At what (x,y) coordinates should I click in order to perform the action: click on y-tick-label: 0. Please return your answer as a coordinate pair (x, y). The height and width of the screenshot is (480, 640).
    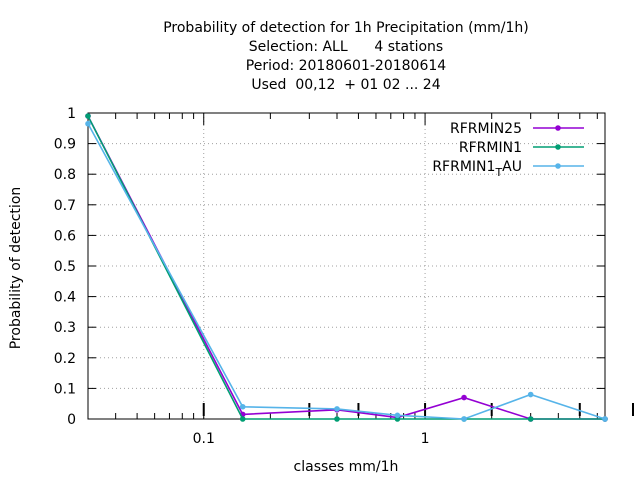
    Looking at the image, I should click on (71, 420).